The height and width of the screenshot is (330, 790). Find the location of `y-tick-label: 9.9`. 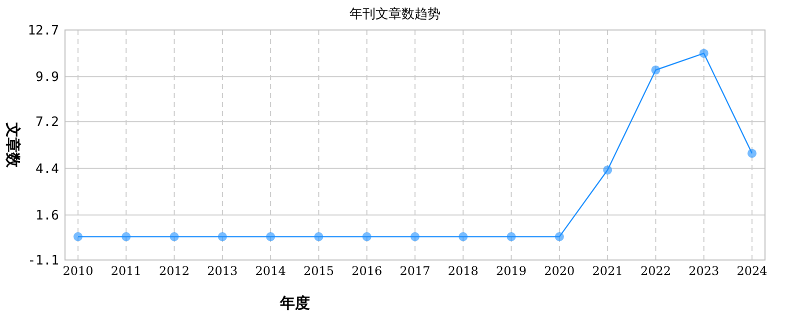

y-tick-label: 9.9 is located at coordinates (47, 78).